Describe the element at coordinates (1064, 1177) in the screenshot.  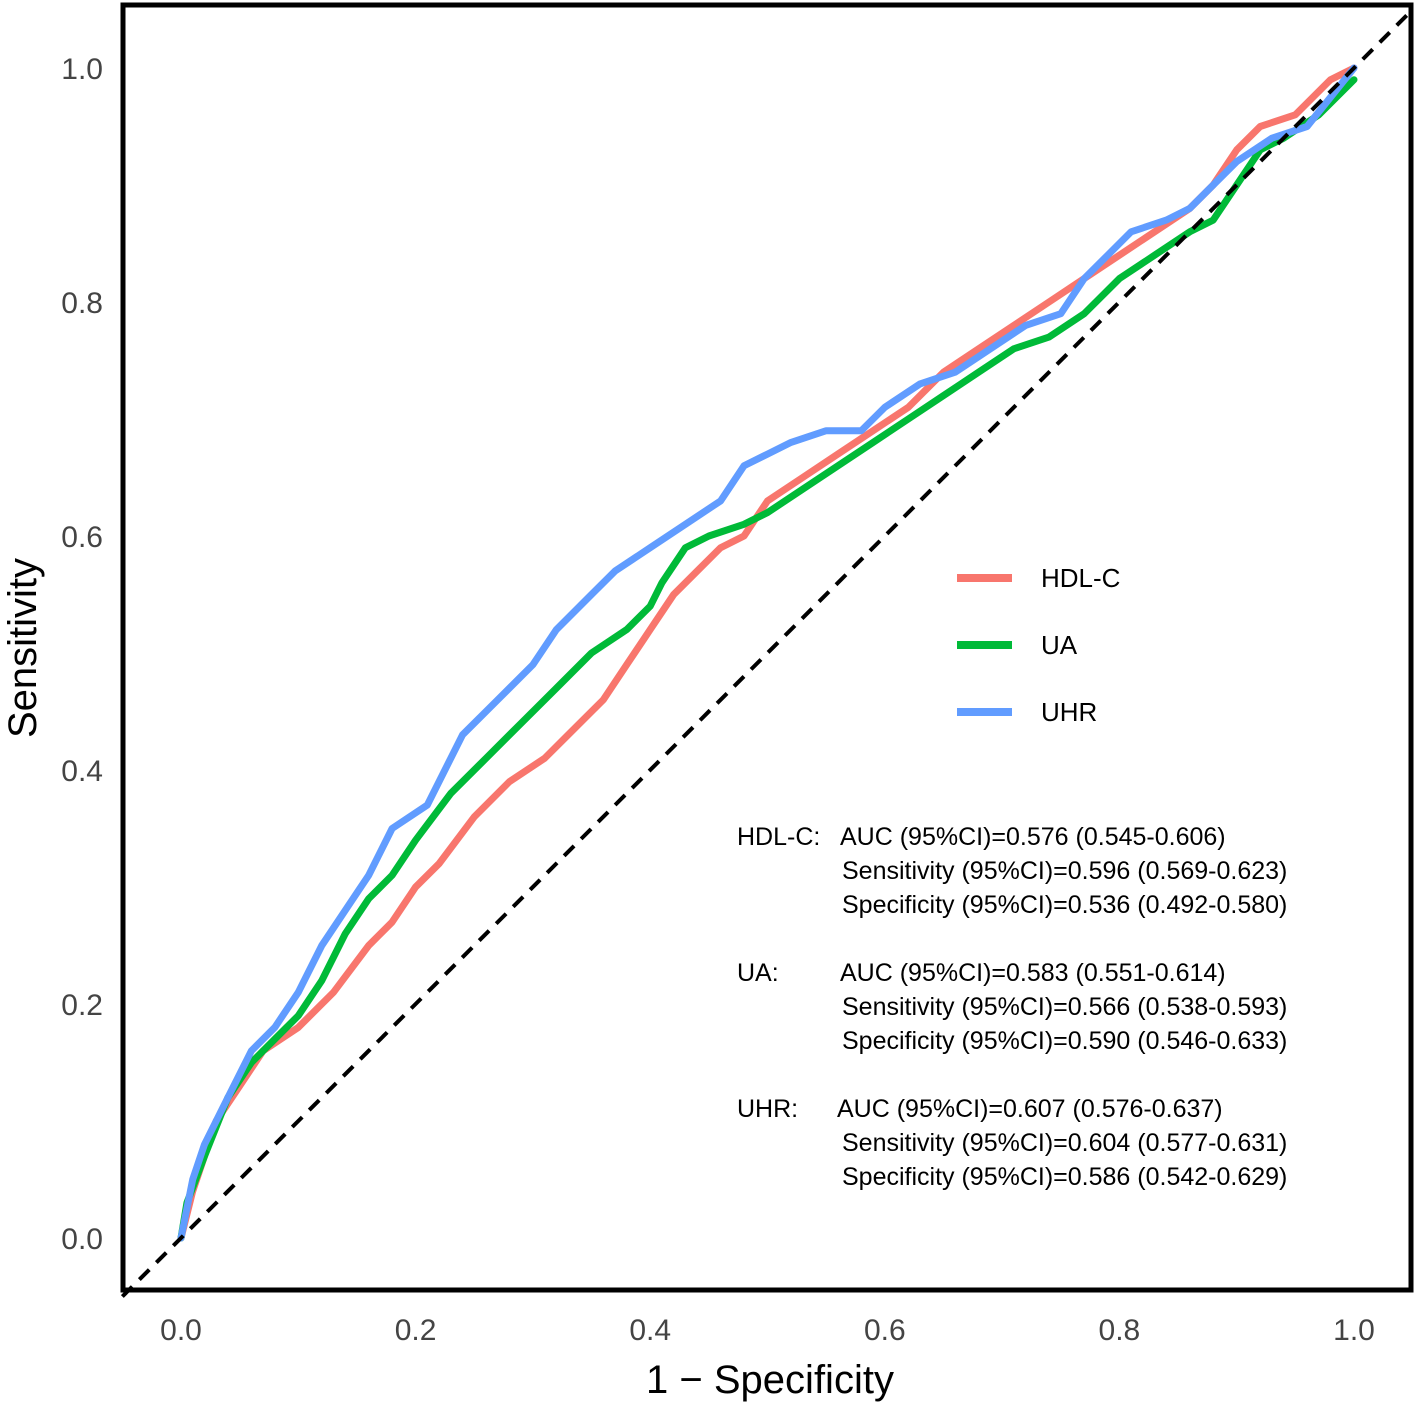
I see `uhr-specificity-text: Specificity (95%CI)=0.586 (0.542-0.629)` at that location.